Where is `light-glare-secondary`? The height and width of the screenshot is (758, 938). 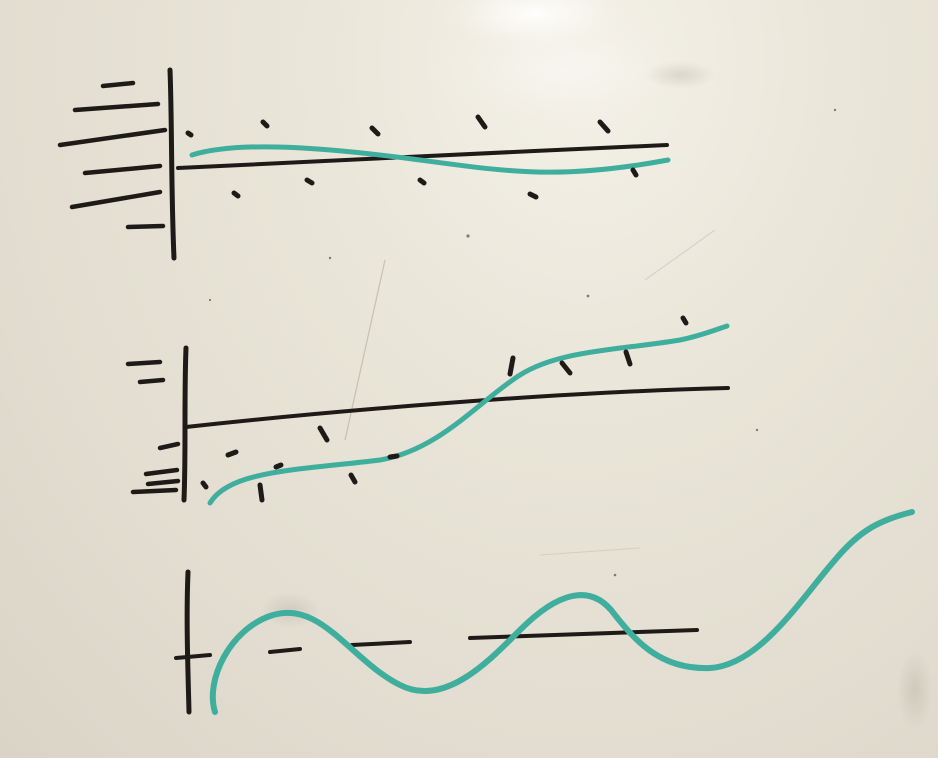 light-glare-secondary is located at coordinates (560, 70).